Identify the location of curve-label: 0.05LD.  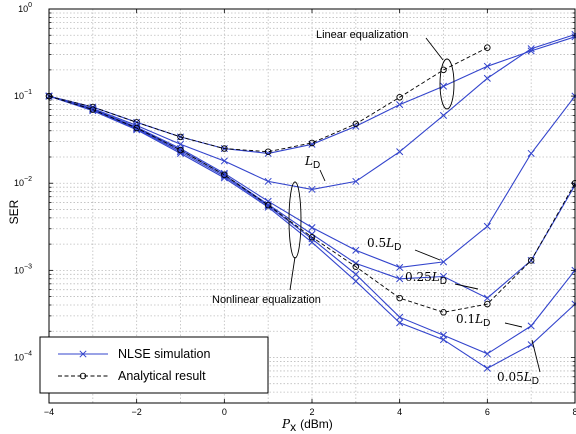
(518, 378).